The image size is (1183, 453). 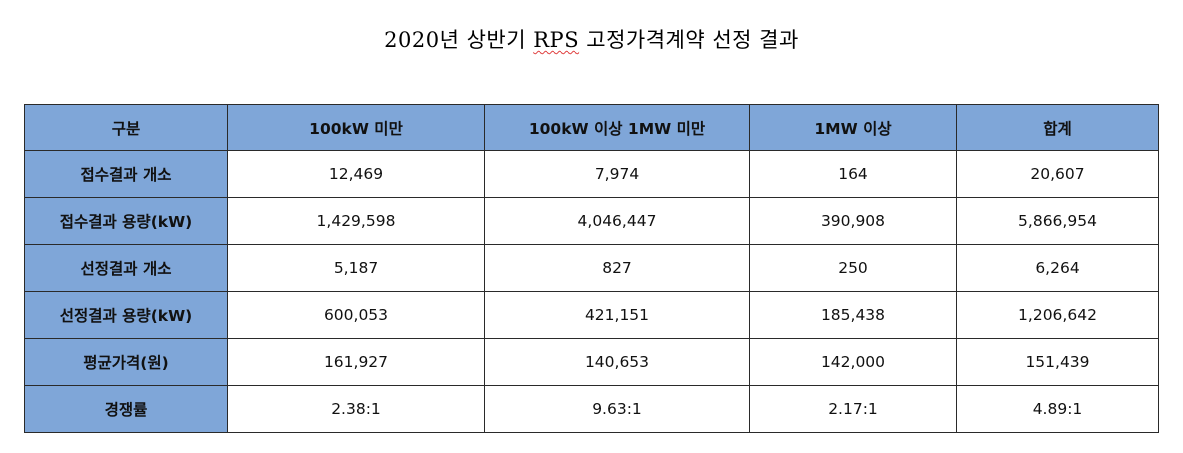 I want to click on header-category: 구분, so click(x=126, y=127).